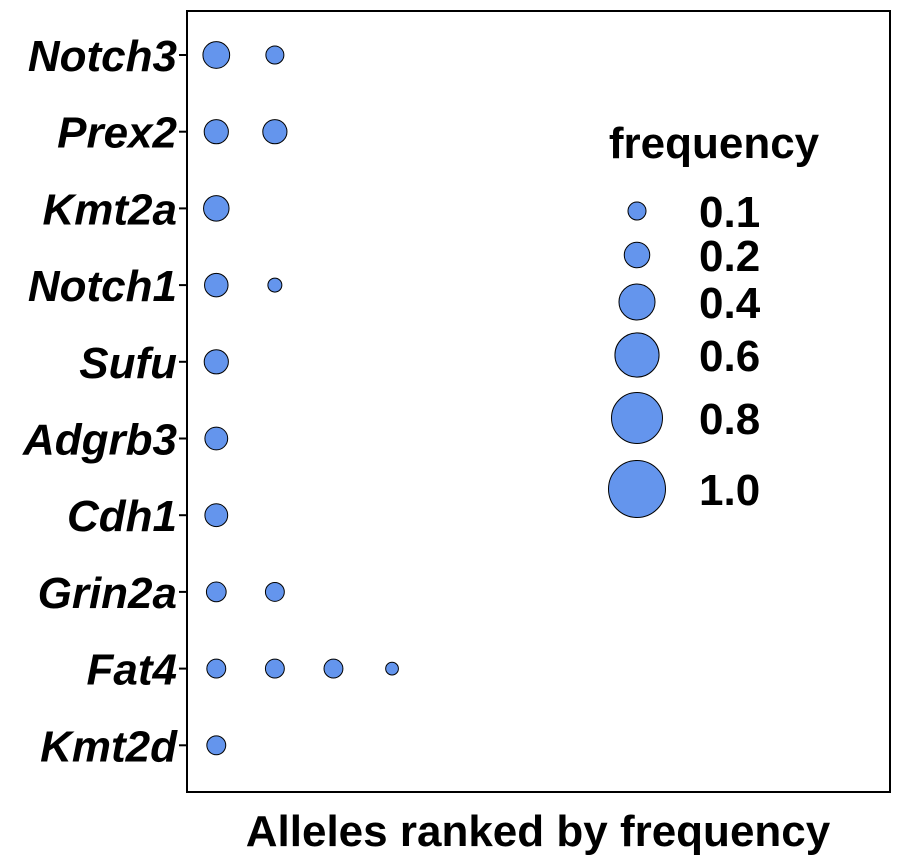 Image resolution: width=900 pixels, height=866 pixels. Describe the element at coordinates (637, 302) in the screenshot. I see `legend-key-0.4` at that location.